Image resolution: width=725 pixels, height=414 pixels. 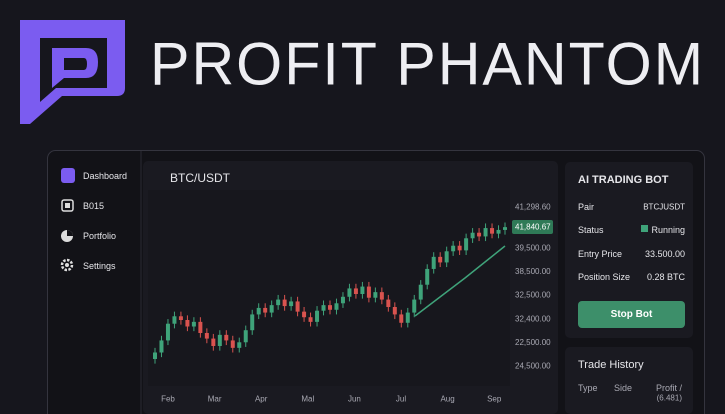 I want to click on column-header: Type, so click(x=588, y=388).